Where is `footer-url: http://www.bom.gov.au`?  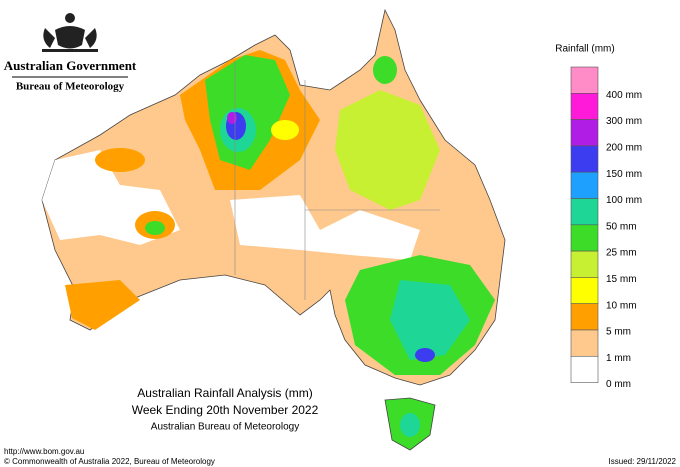
footer-url: http://www.bom.gov.au is located at coordinates (44, 451).